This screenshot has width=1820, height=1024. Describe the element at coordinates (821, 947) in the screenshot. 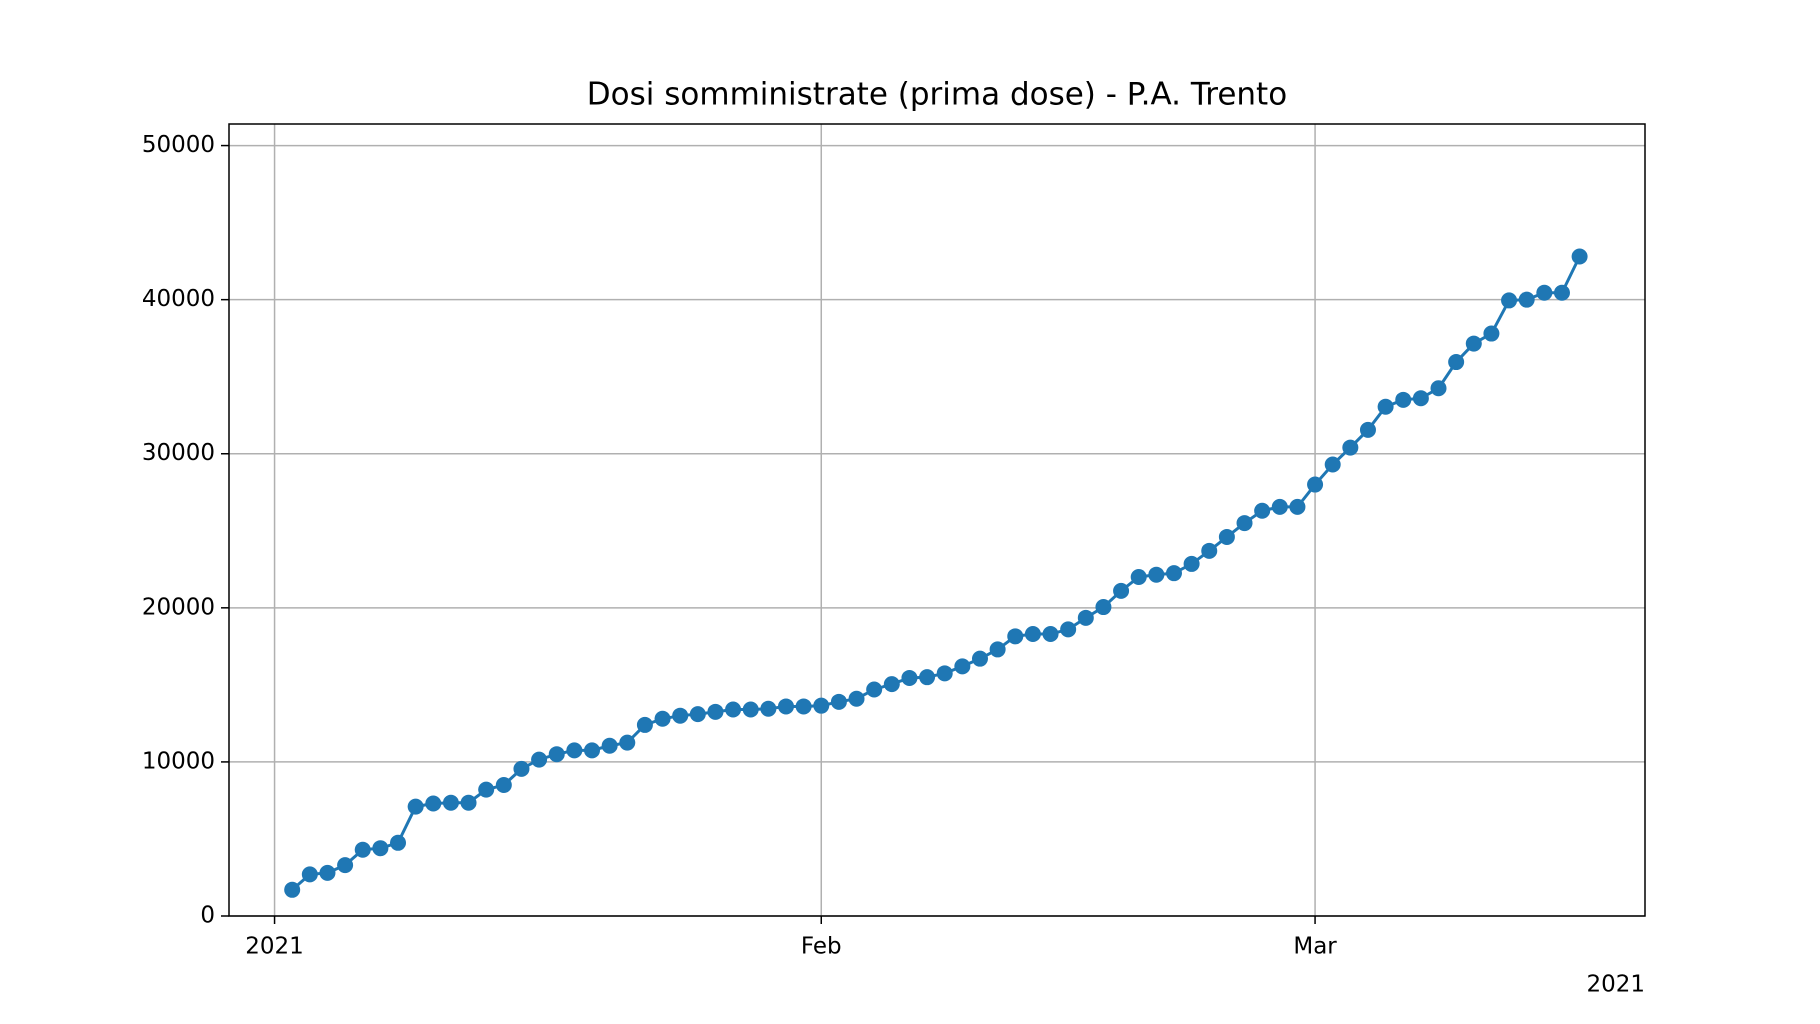

I see `x-tick-label: Feb` at that location.